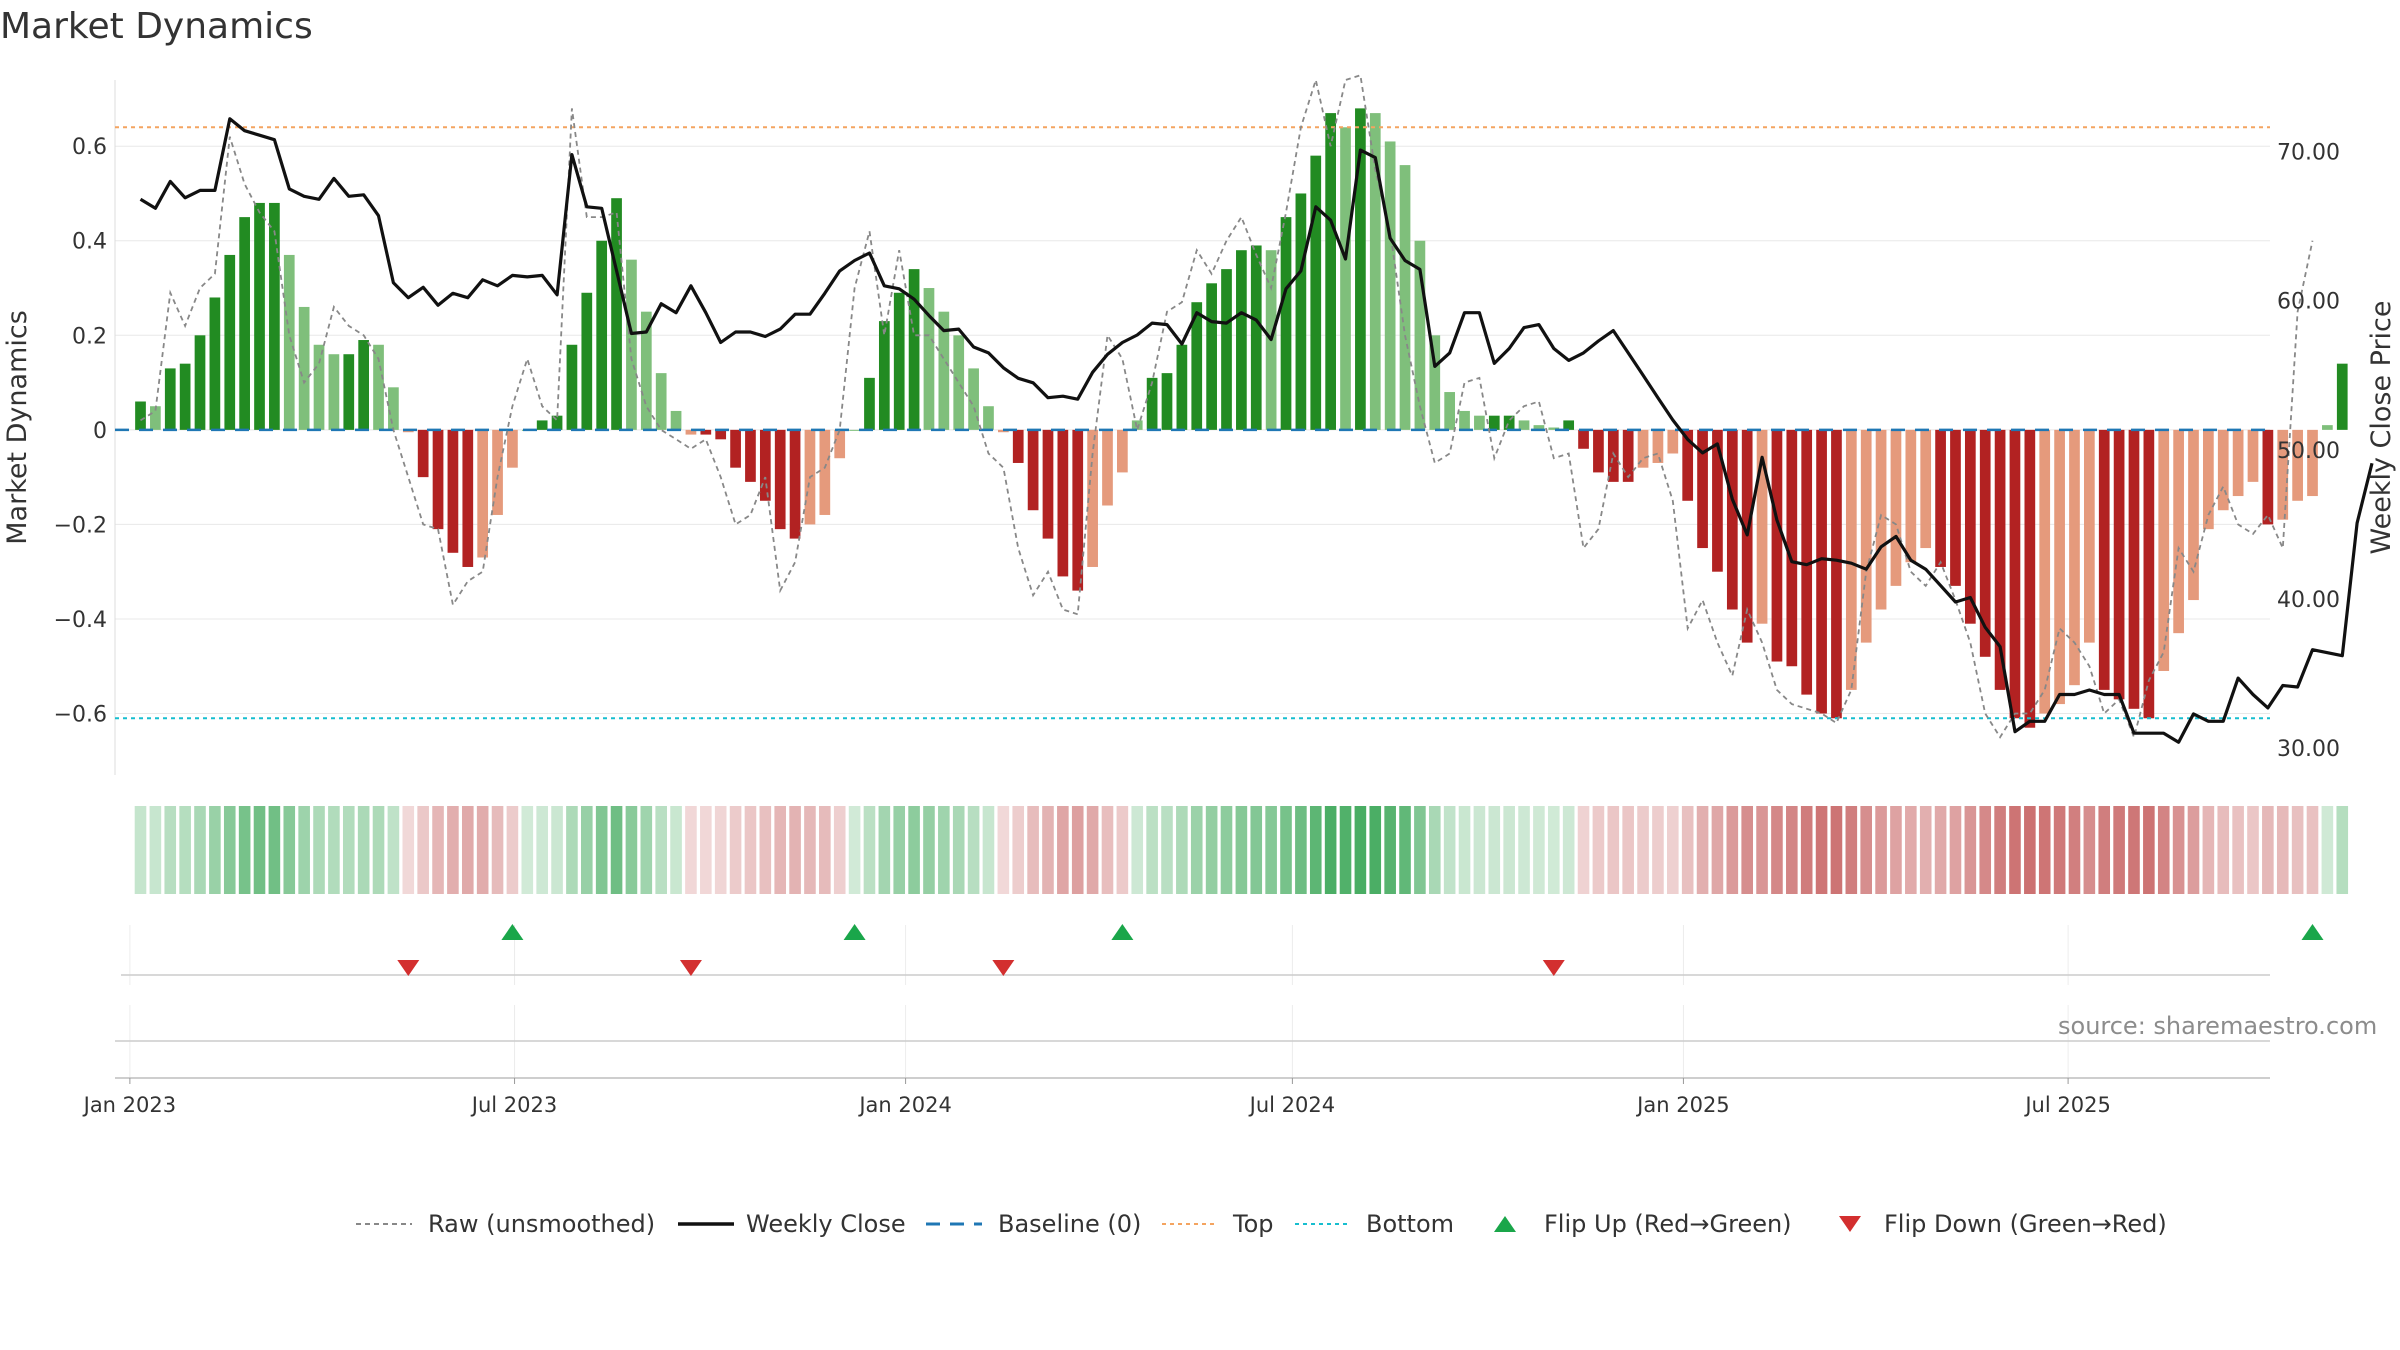  I want to click on right-axis-ticks: 70.00 60.00 50.00 40.00 30.00, so click(2308, 452).